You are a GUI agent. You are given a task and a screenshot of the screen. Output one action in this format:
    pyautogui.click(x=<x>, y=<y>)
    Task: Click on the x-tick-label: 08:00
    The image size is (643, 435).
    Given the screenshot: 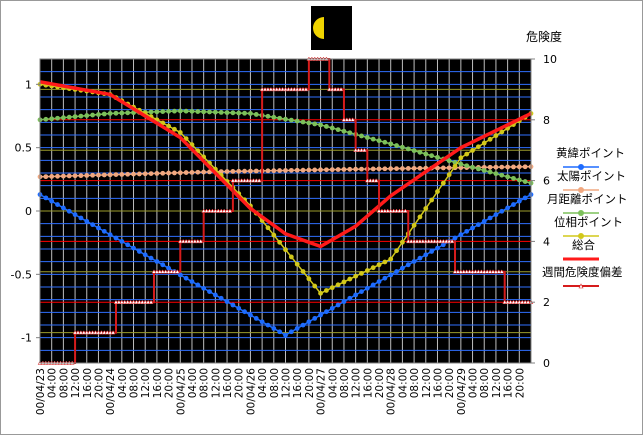 What is the action you would take?
    pyautogui.click(x=135, y=383)
    